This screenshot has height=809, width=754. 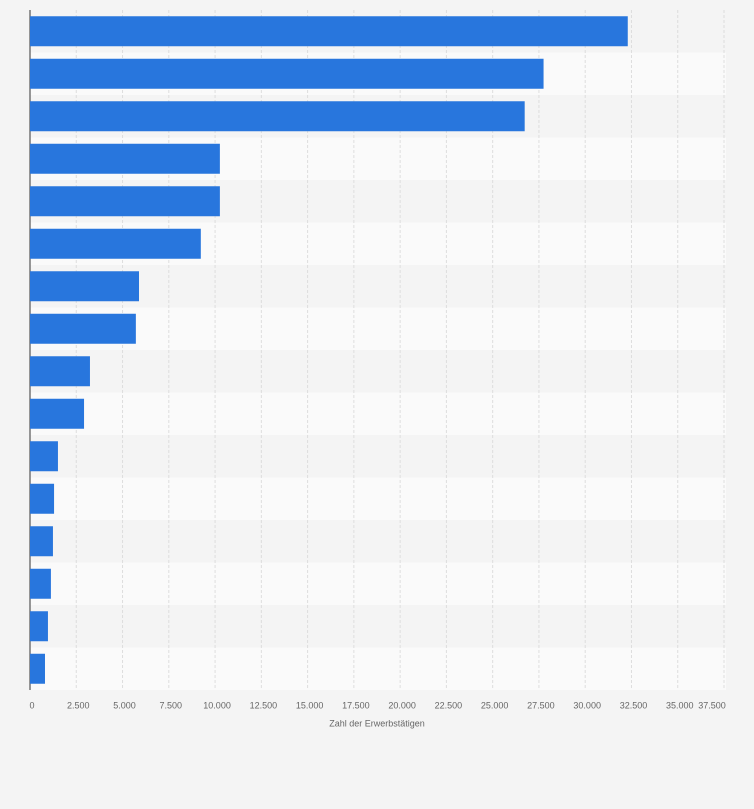 I want to click on x-tick-label: 37.500, so click(x=712, y=705).